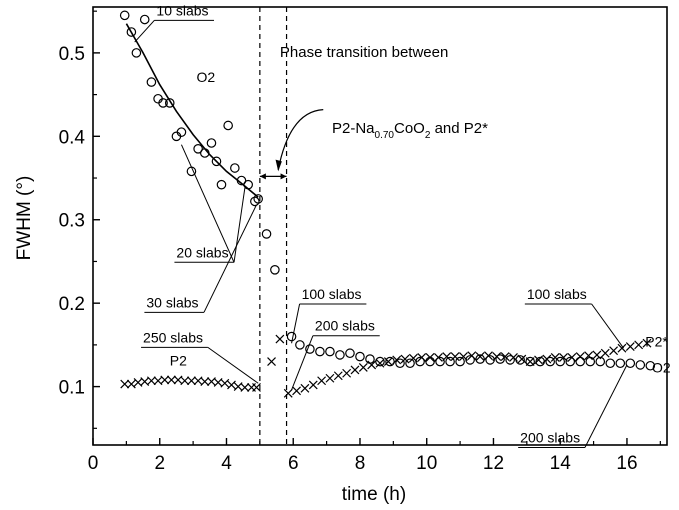 This screenshot has height=510, width=679. Describe the element at coordinates (72, 388) in the screenshot. I see `y-tick-label-0.1: 0.1` at that location.